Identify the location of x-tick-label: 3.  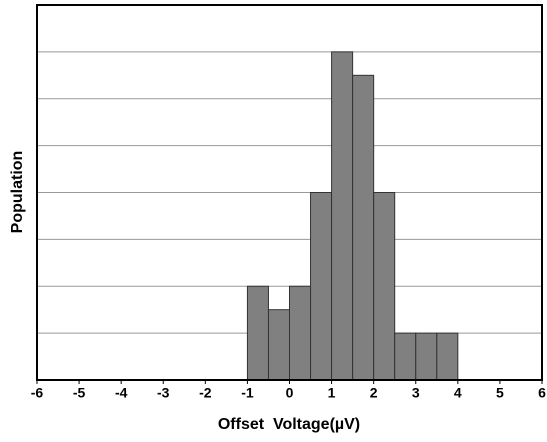
(416, 393).